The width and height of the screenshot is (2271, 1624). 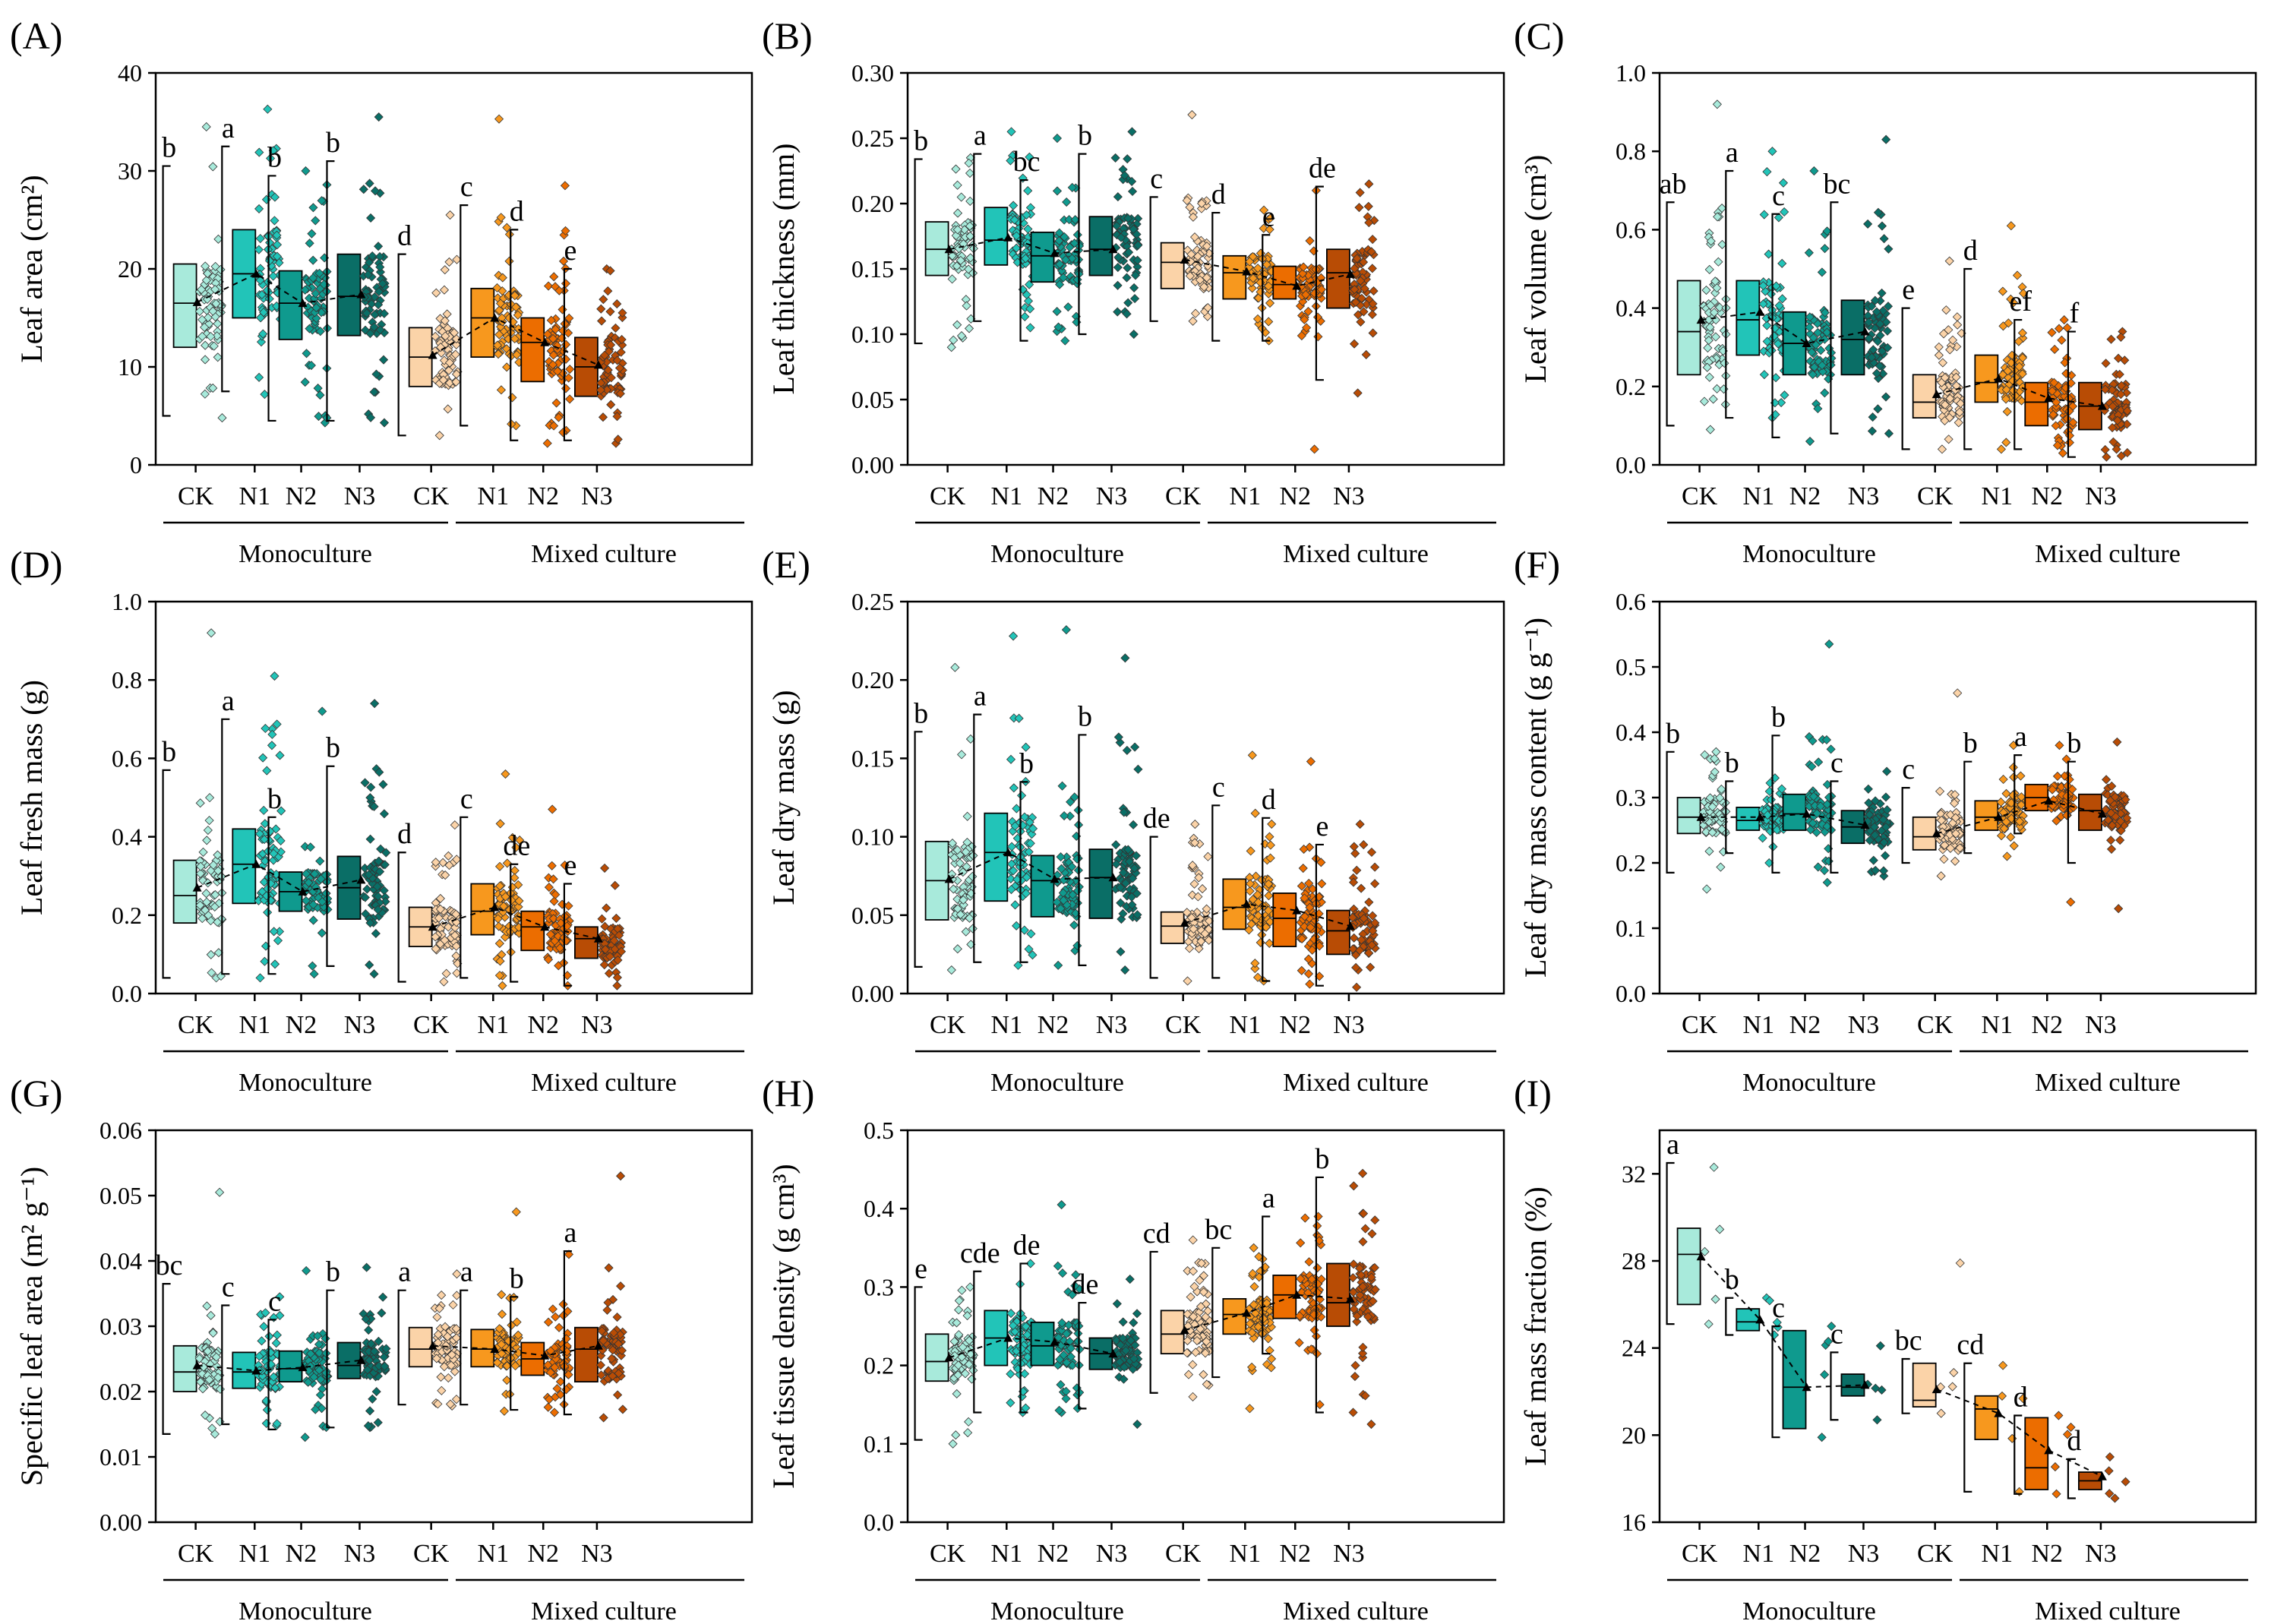 I want to click on y-tick-label: 10, so click(x=130, y=367).